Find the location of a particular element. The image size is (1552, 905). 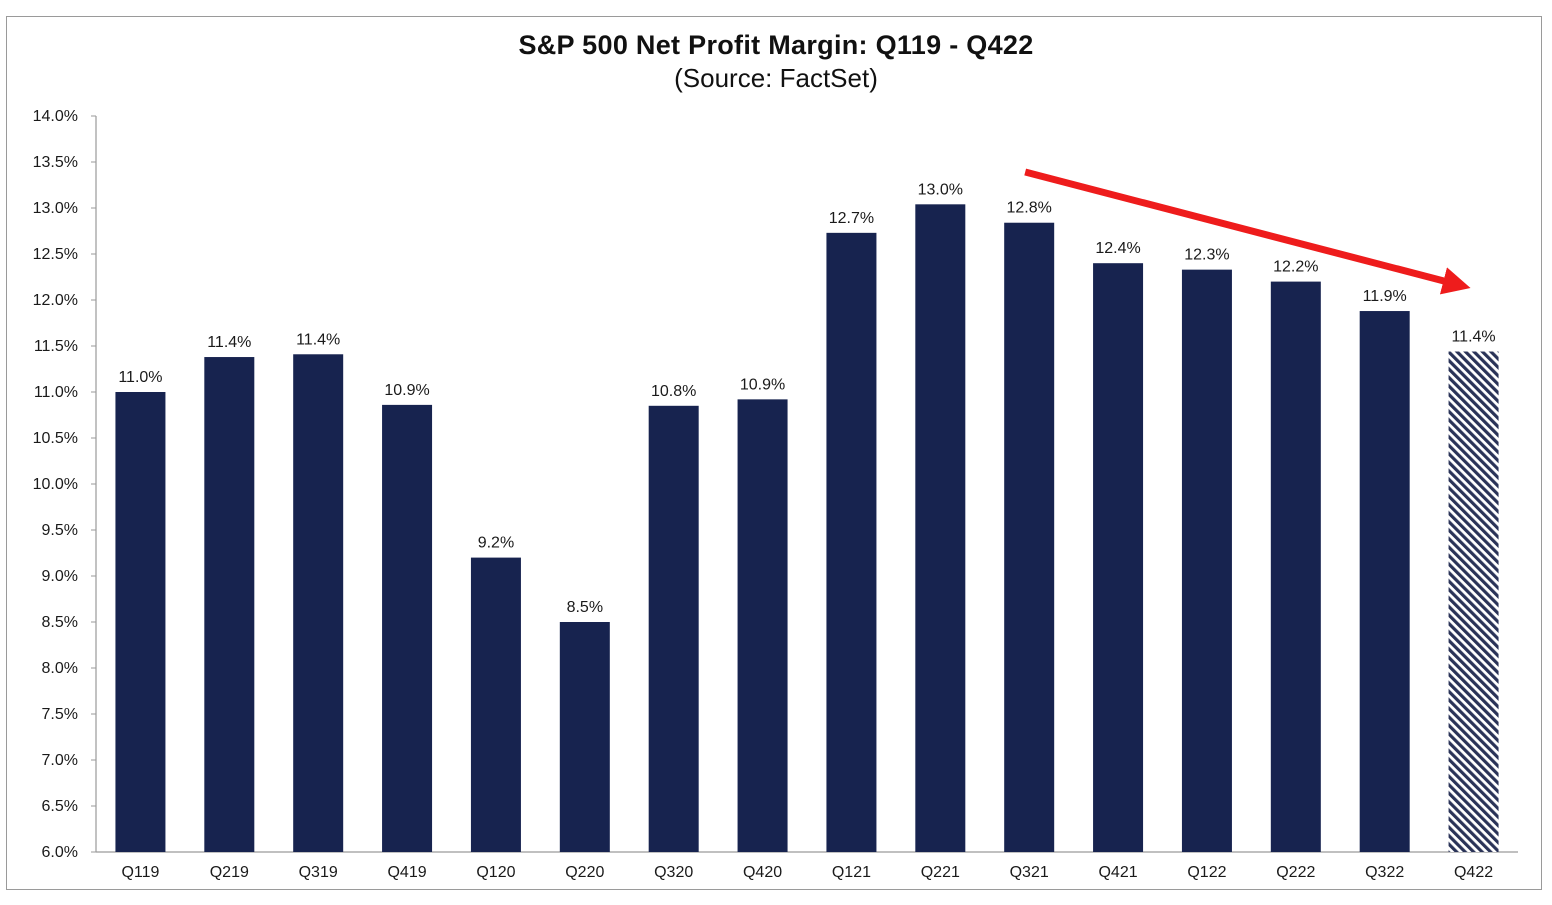

bar-value-label: 12.7% is located at coordinates (851, 218).